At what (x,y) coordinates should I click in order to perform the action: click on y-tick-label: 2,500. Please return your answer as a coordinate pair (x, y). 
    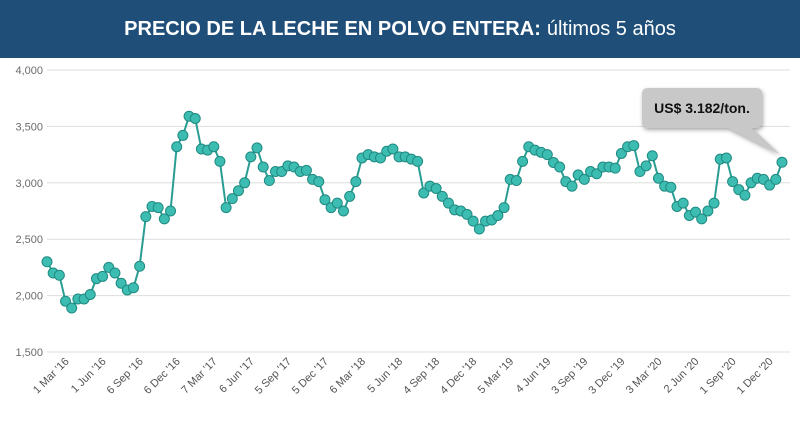
    Looking at the image, I should click on (29, 240).